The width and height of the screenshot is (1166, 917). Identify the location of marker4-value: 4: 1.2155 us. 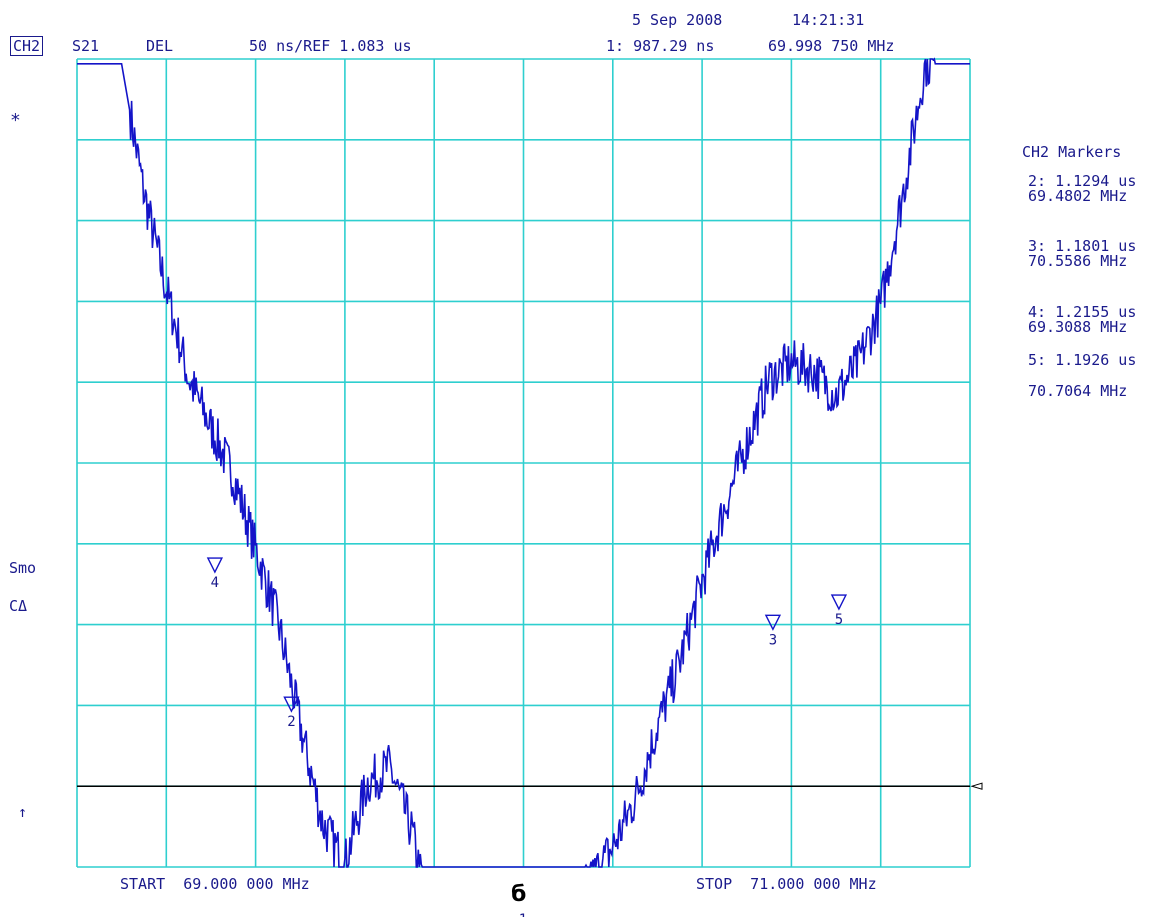
(1082, 312).